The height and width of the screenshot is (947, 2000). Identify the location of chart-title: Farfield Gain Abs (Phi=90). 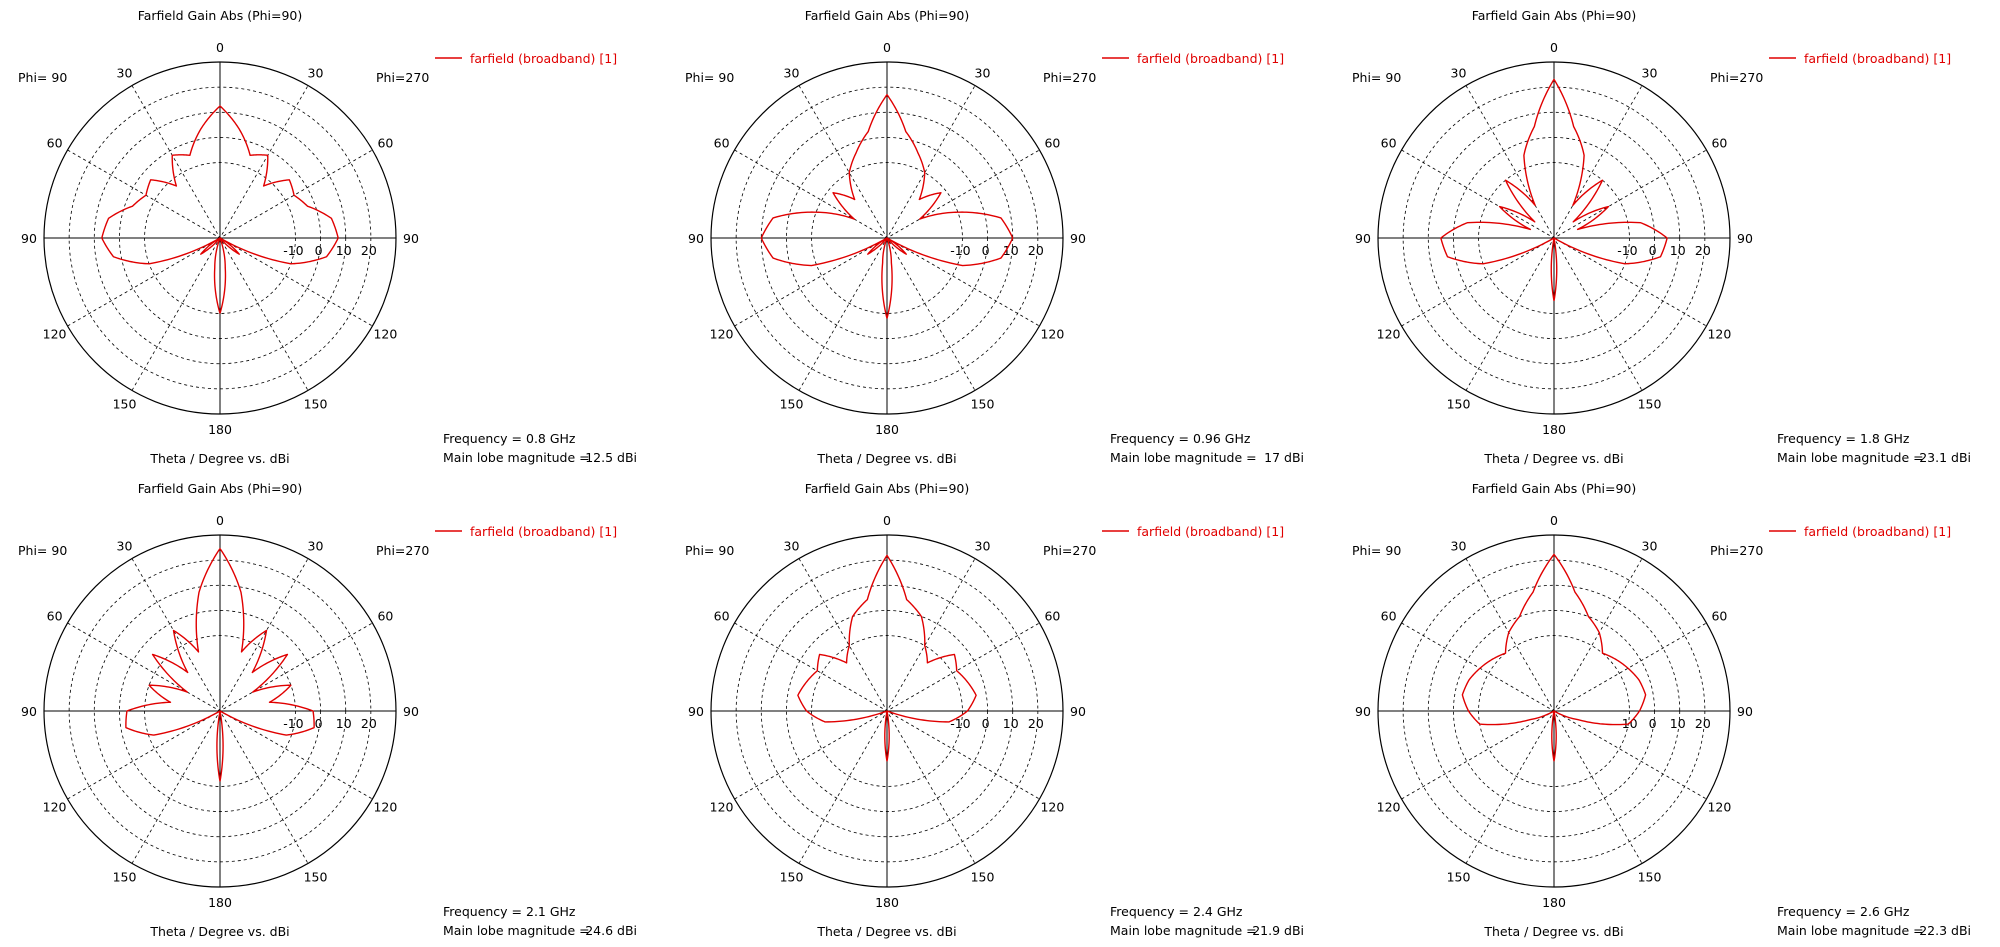
(220, 15).